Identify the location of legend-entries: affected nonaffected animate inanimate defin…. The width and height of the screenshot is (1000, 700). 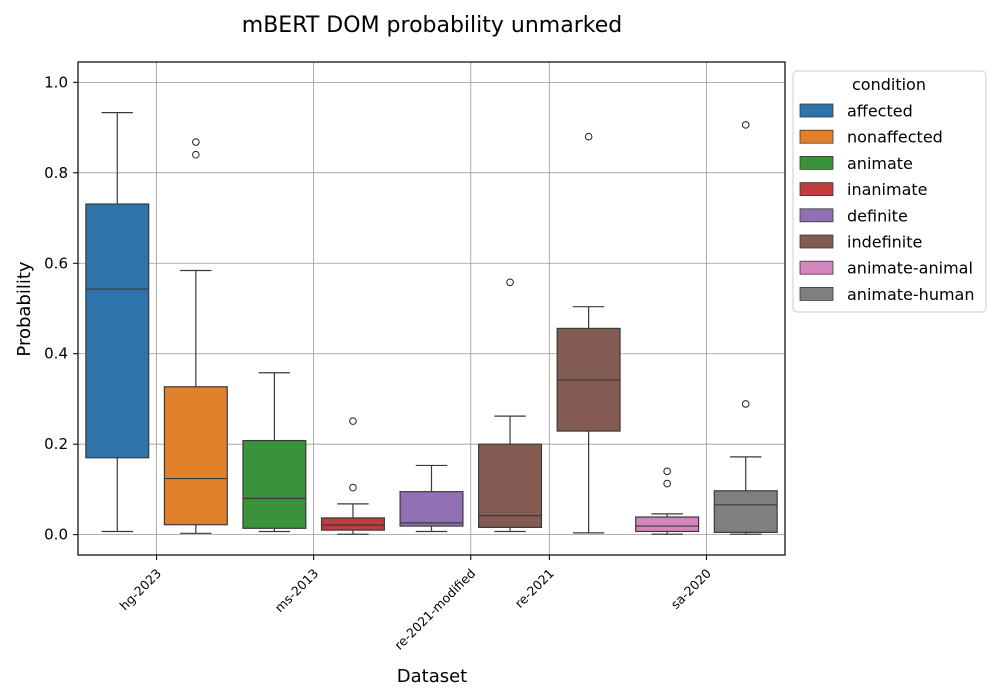
(886, 203).